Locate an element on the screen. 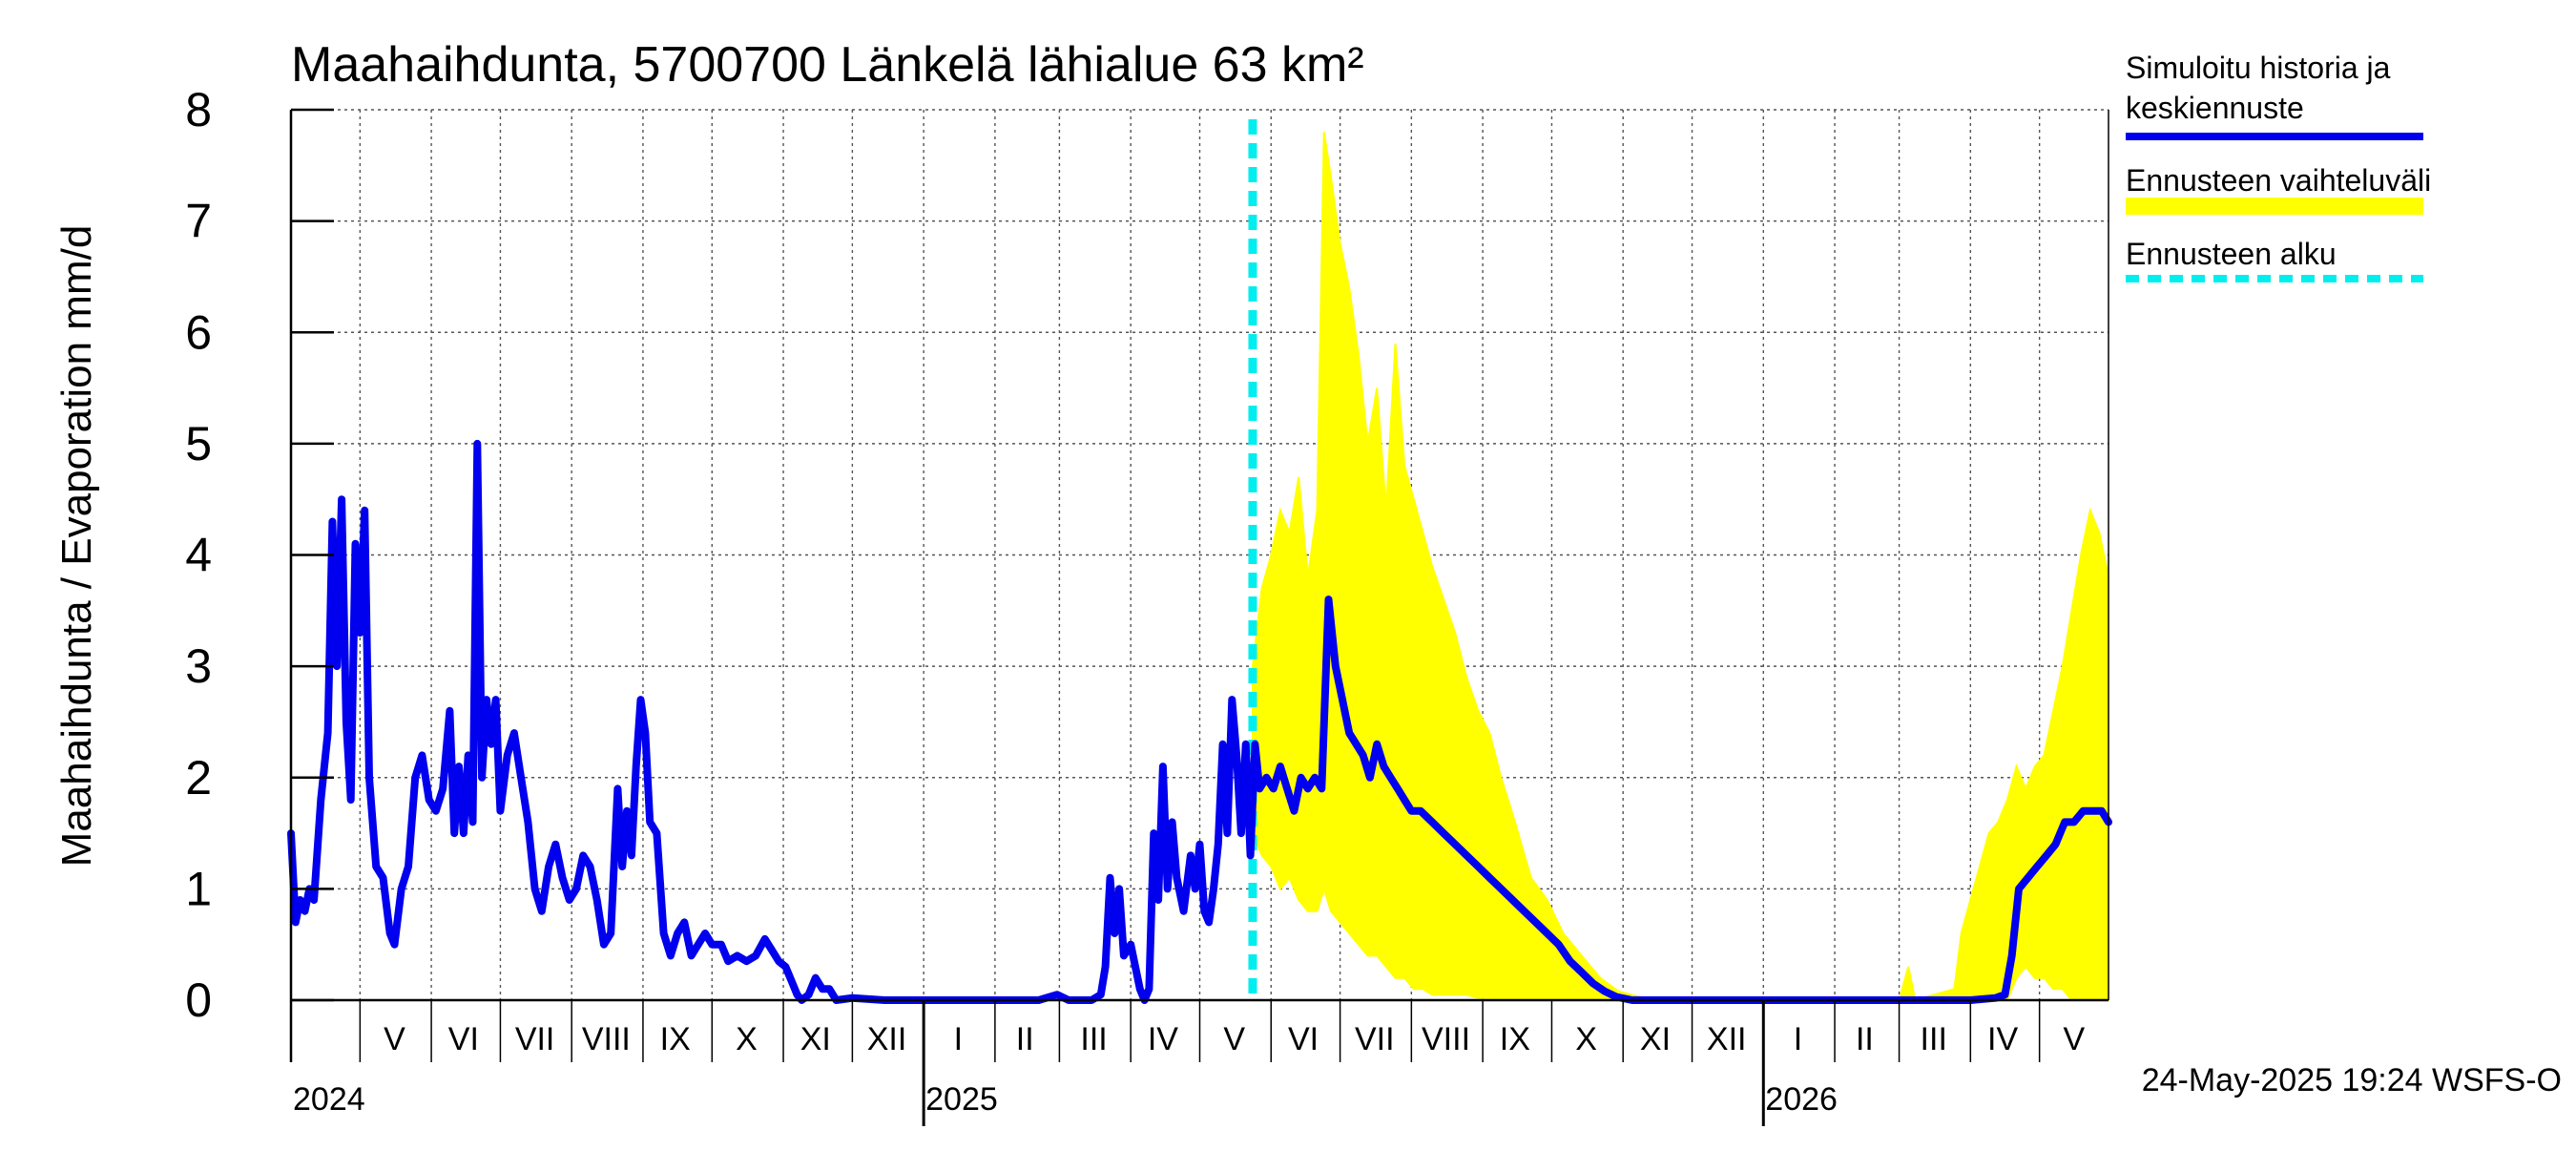 This screenshot has height=1150, width=2576. y-tick-label-layer: 0 1 2 3 4 5 6 7 8 is located at coordinates (198, 555).